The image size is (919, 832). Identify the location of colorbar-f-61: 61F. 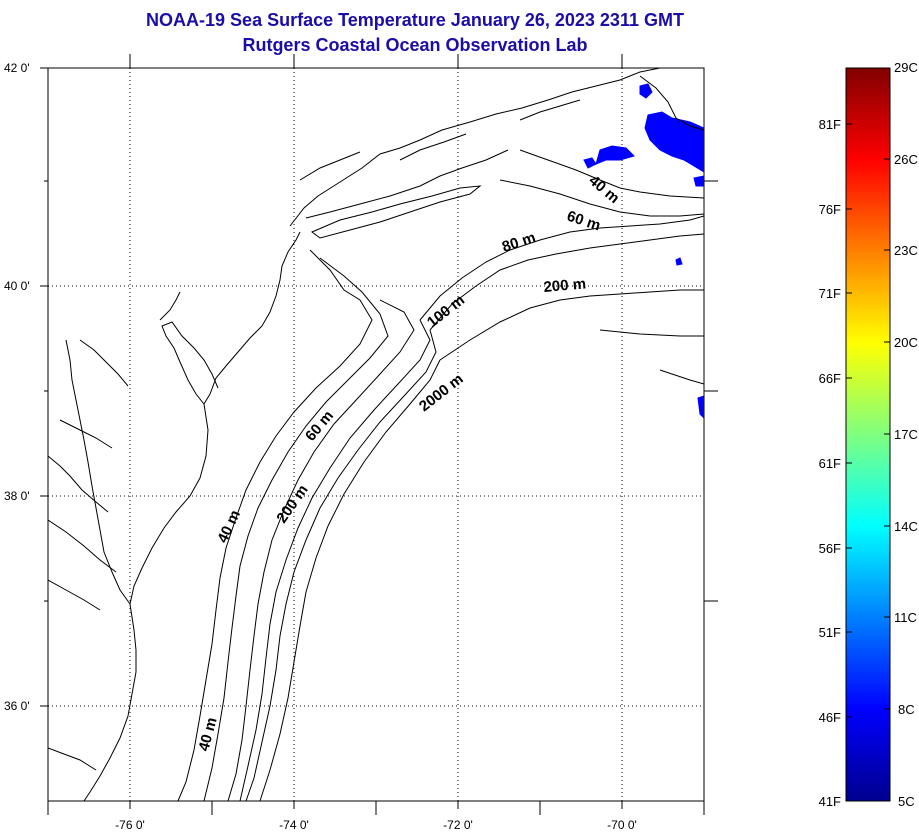
(830, 463).